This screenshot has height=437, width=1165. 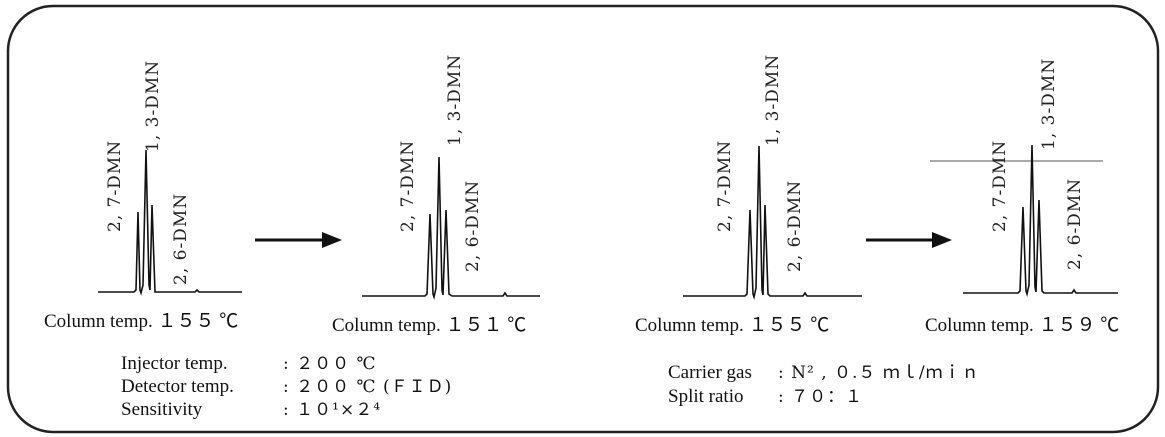 What do you see at coordinates (1022, 325) in the screenshot?
I see `column-temp-caption: Column temp. １５９ ℃` at bounding box center [1022, 325].